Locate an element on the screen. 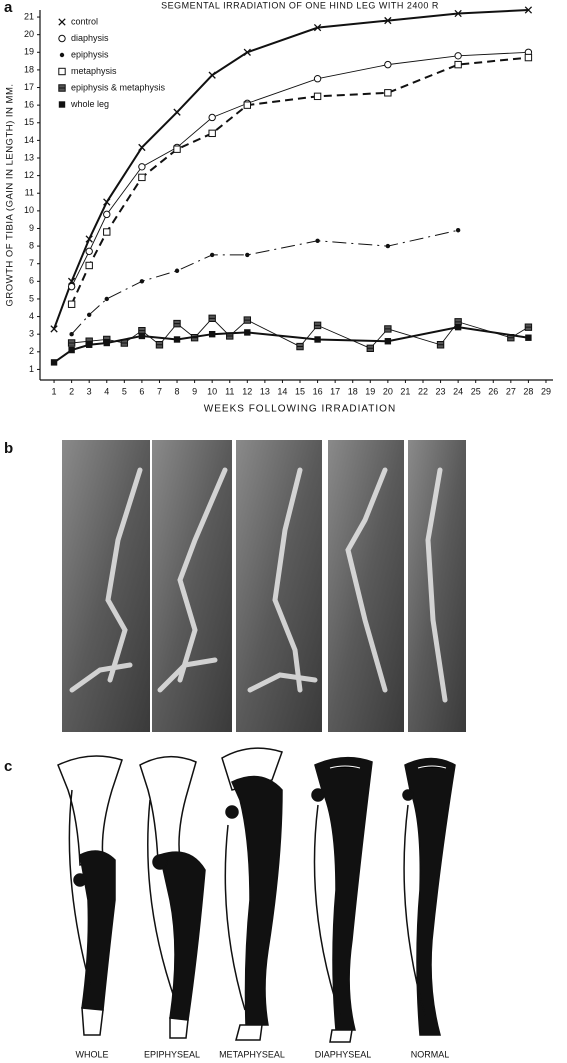 The width and height of the screenshot is (567, 1063). x-tick-label: 8 is located at coordinates (177, 391).